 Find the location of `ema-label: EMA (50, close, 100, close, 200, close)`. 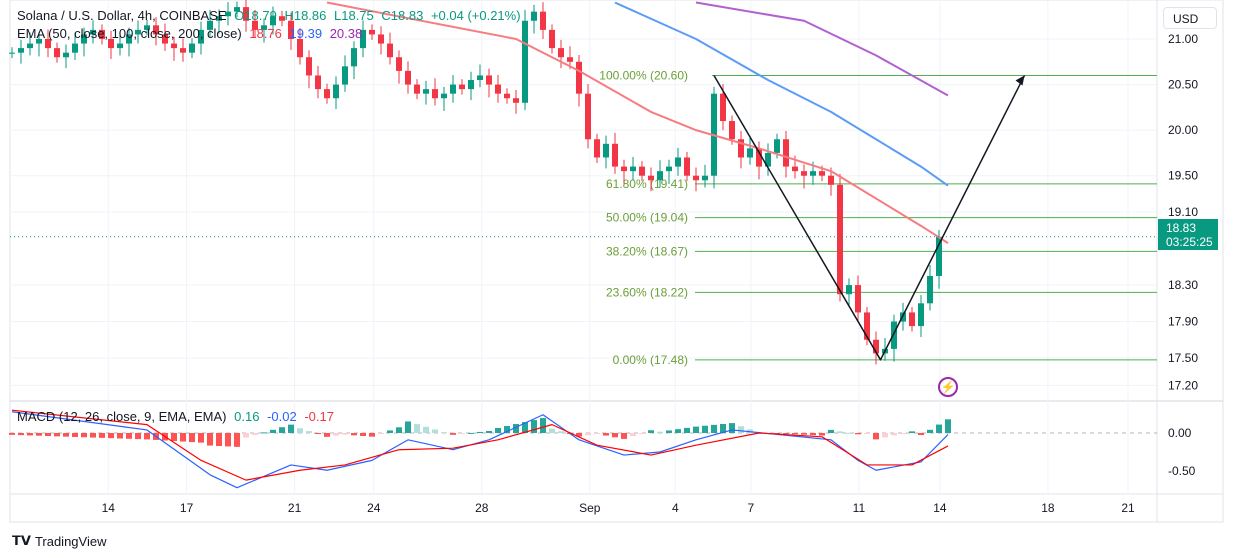

ema-label: EMA (50, close, 100, close, 200, close) is located at coordinates (129, 33).